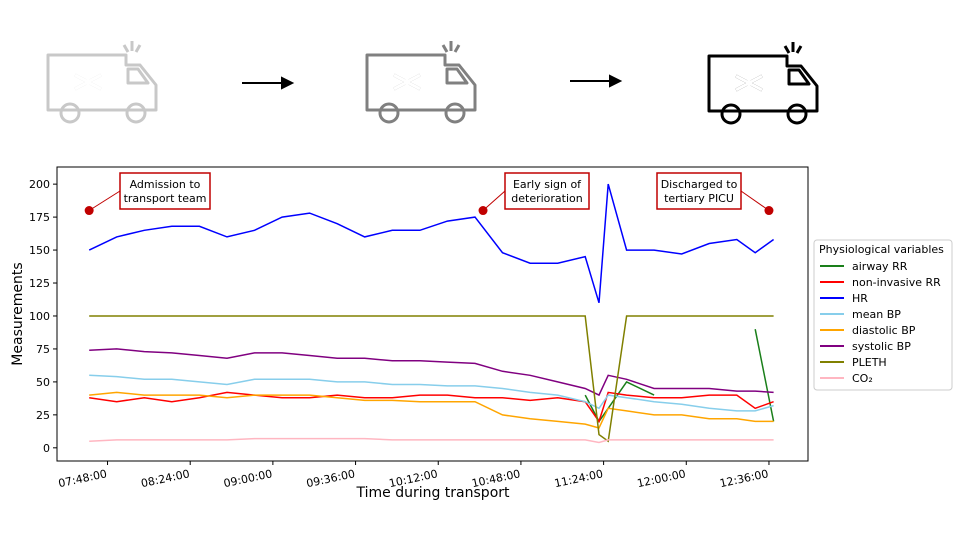  I want to click on annotation-text: deterioration, so click(547, 198).